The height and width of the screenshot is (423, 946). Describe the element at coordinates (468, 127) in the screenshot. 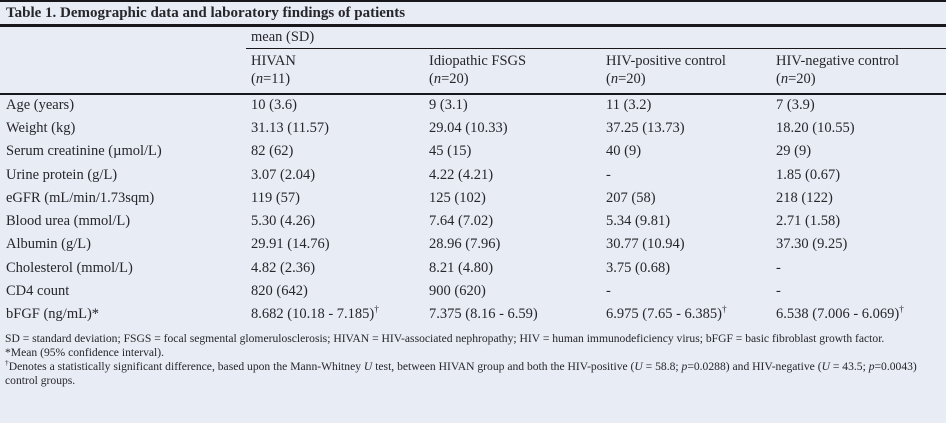

I see `data-cell: 29.04 (10.33)` at that location.